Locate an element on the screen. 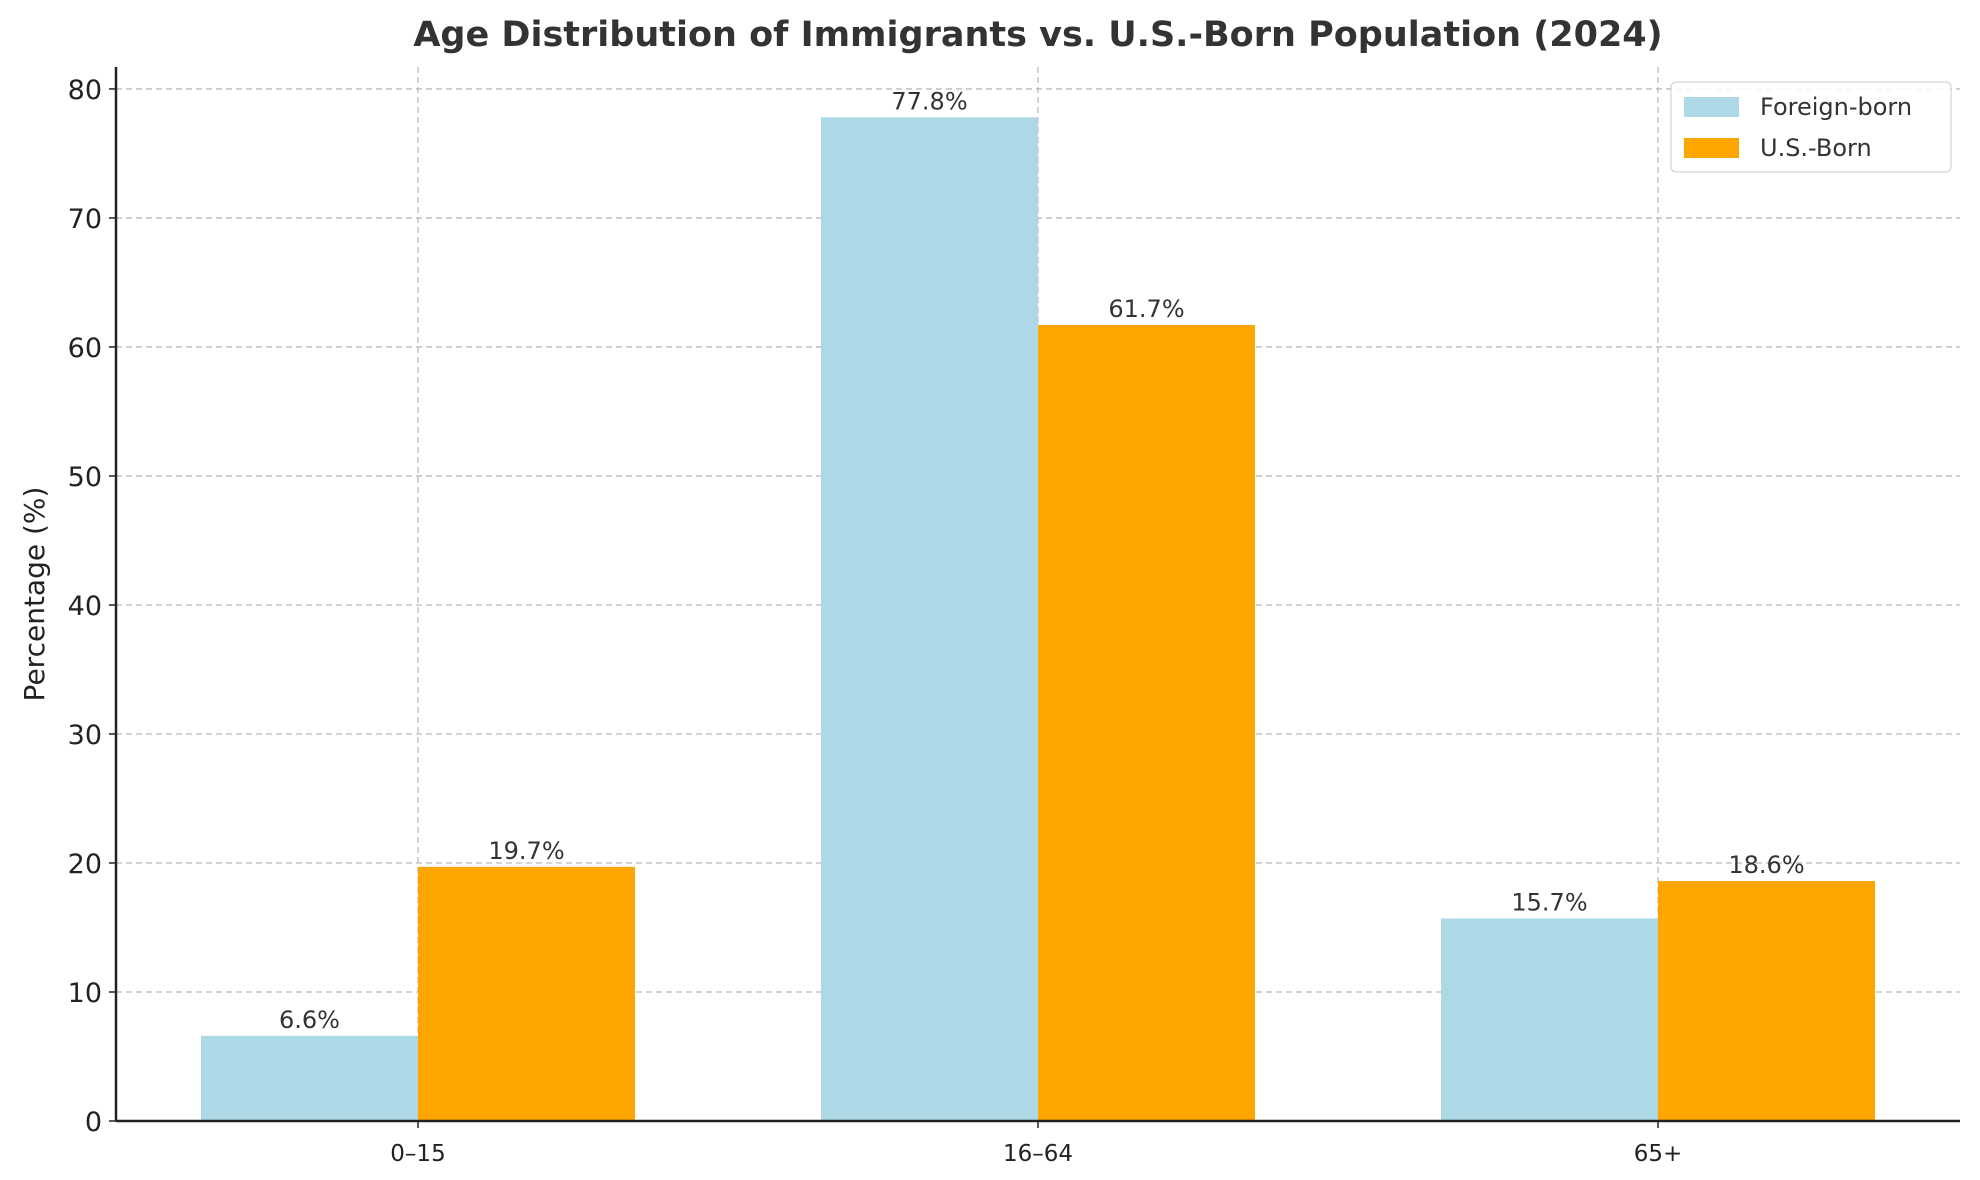  x-tick-label: 0–15 is located at coordinates (417, 1154).